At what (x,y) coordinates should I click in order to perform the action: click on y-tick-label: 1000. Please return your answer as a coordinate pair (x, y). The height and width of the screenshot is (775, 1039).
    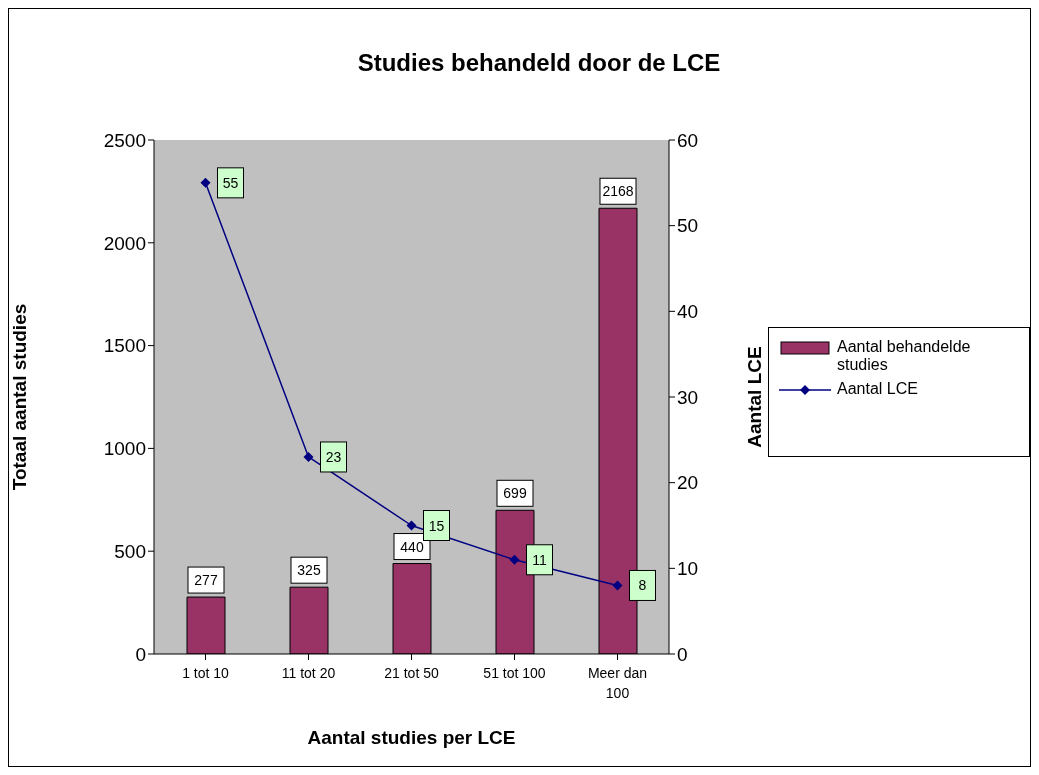
    Looking at the image, I should click on (124, 449).